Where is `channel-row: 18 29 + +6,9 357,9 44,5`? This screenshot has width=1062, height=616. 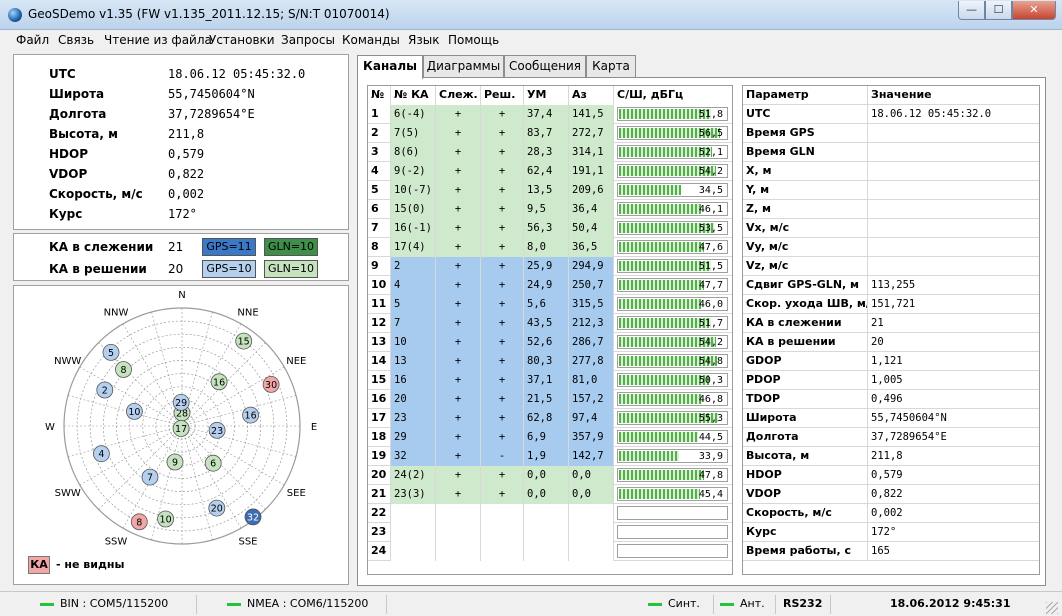 channel-row: 18 29 + +6,9 357,9 44,5 is located at coordinates (550, 437).